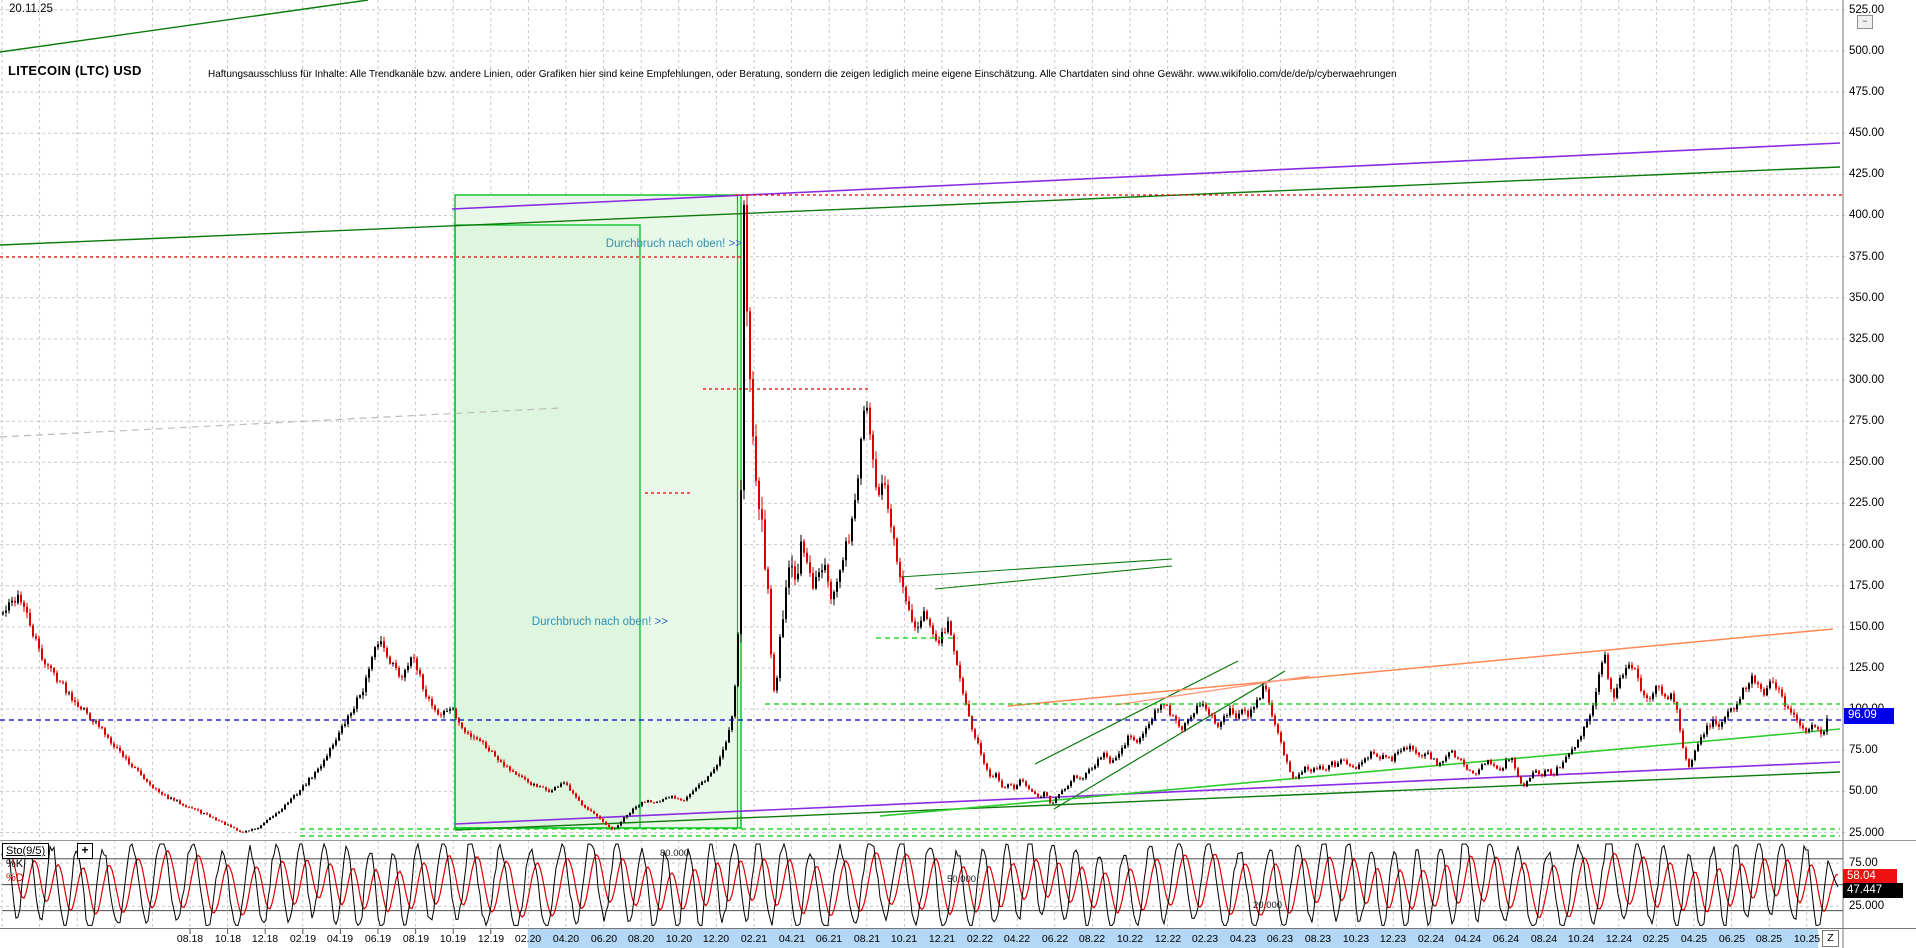  What do you see at coordinates (1656, 939) in the screenshot?
I see `date-axis-label: 02.25` at bounding box center [1656, 939].